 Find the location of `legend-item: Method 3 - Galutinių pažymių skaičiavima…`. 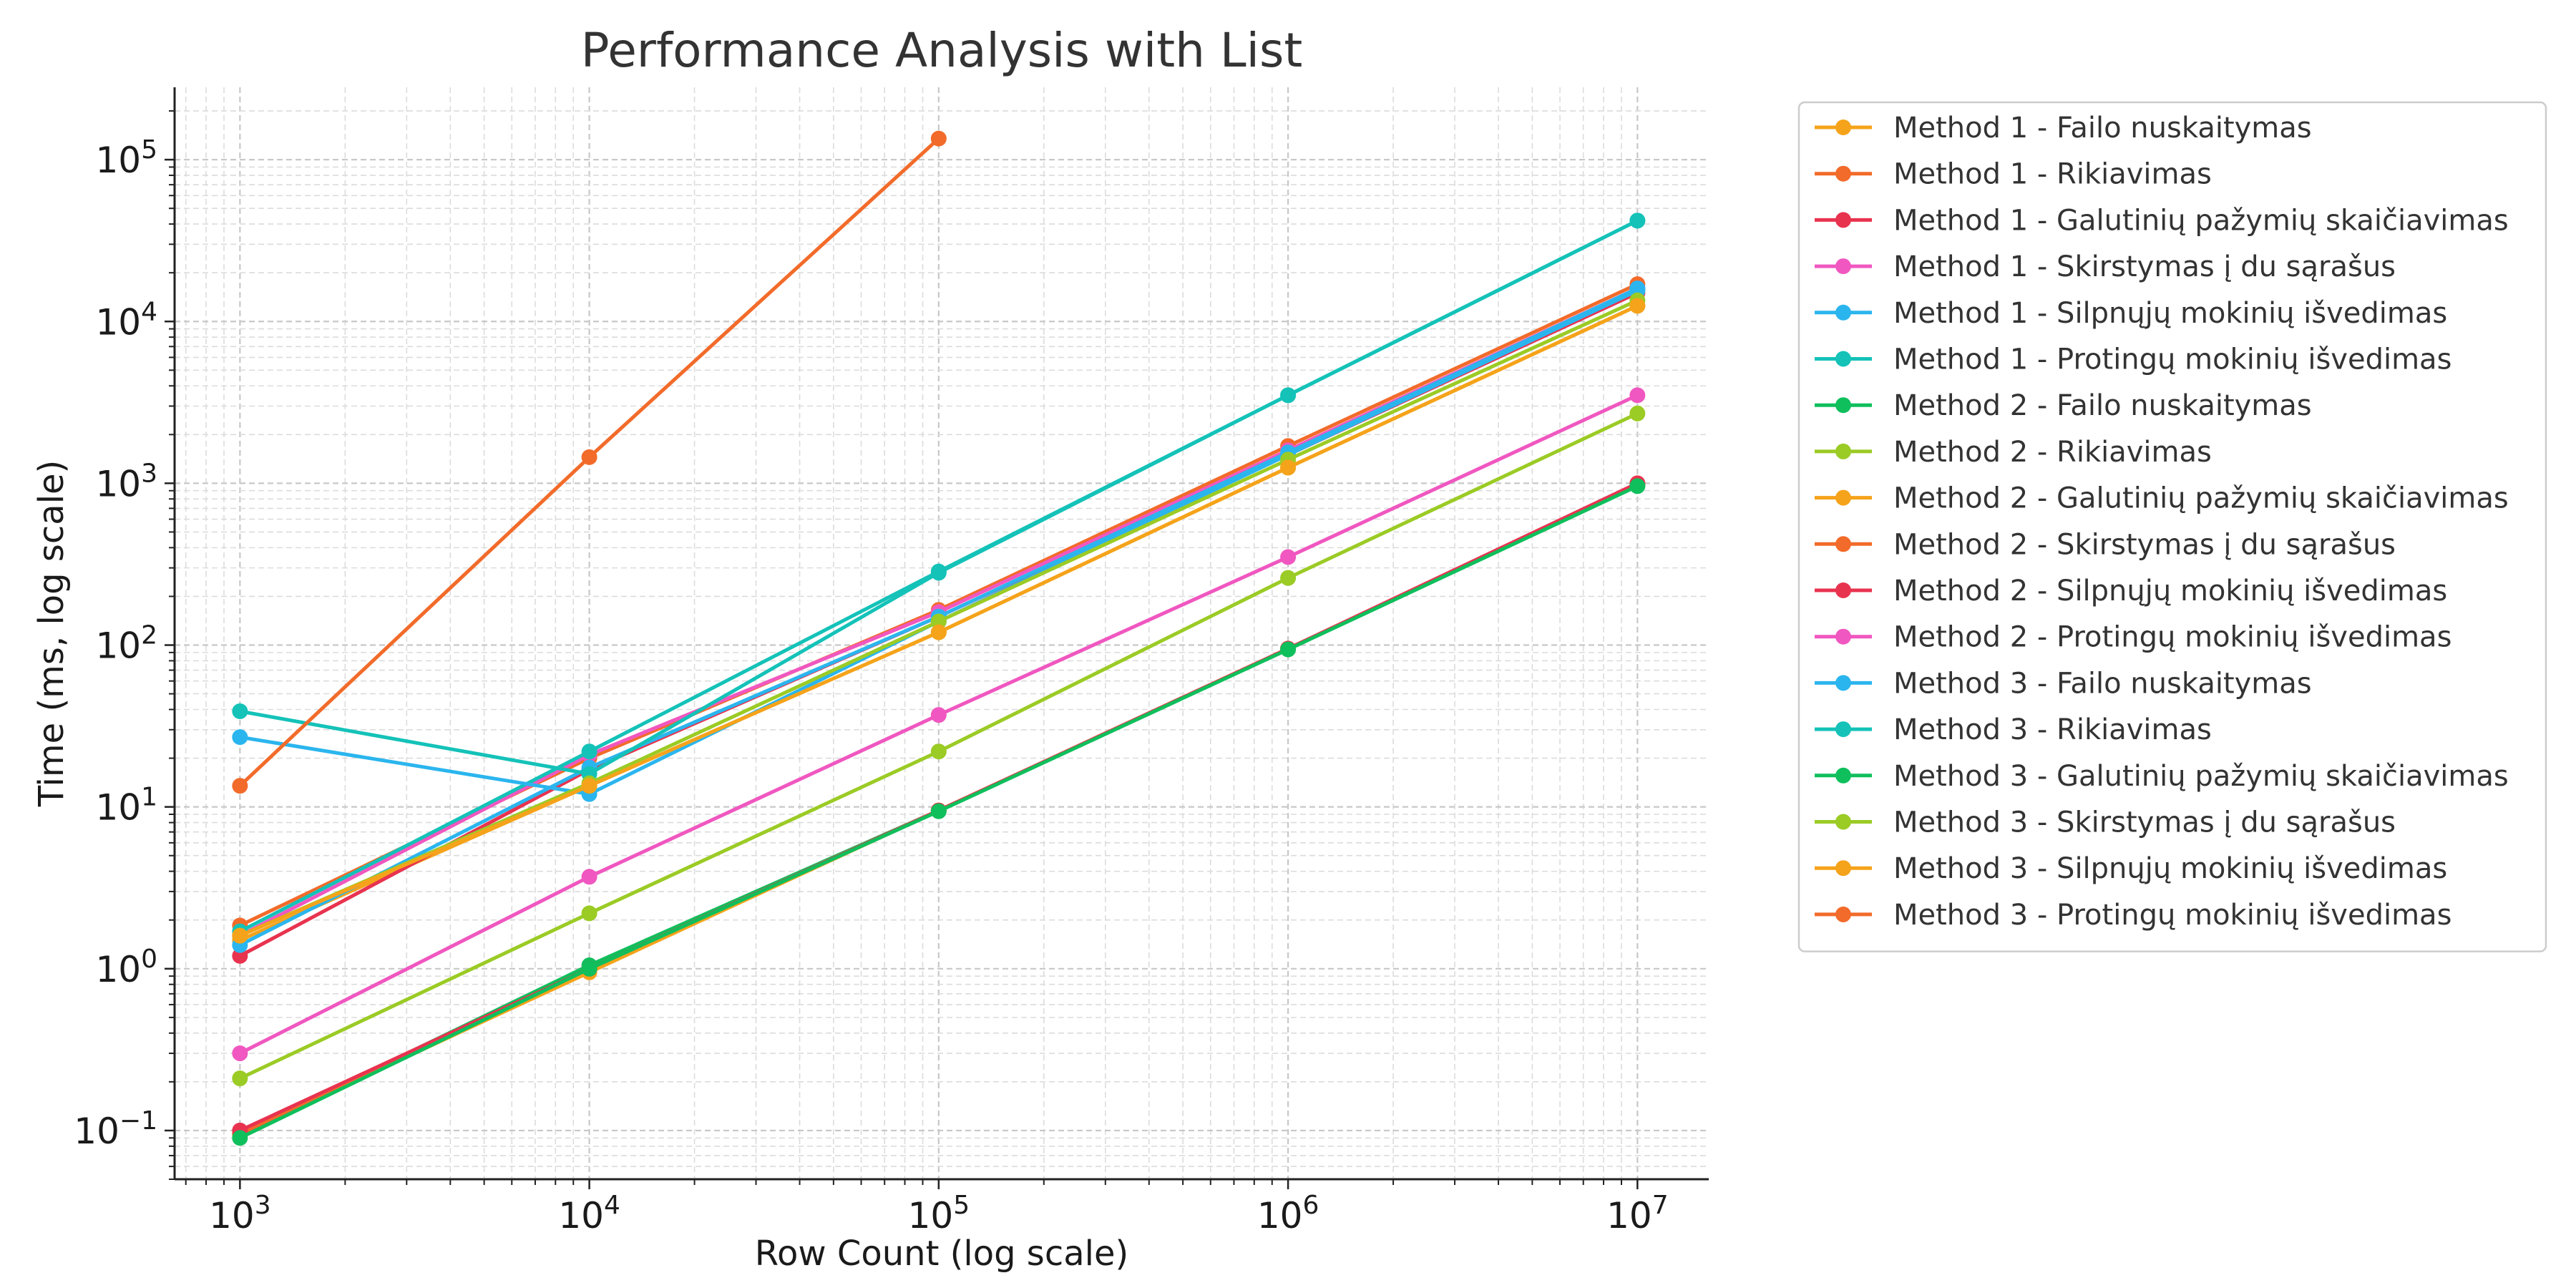

legend-item: Method 3 - Galutinių pažymių skaičiavima… is located at coordinates (2162, 776).